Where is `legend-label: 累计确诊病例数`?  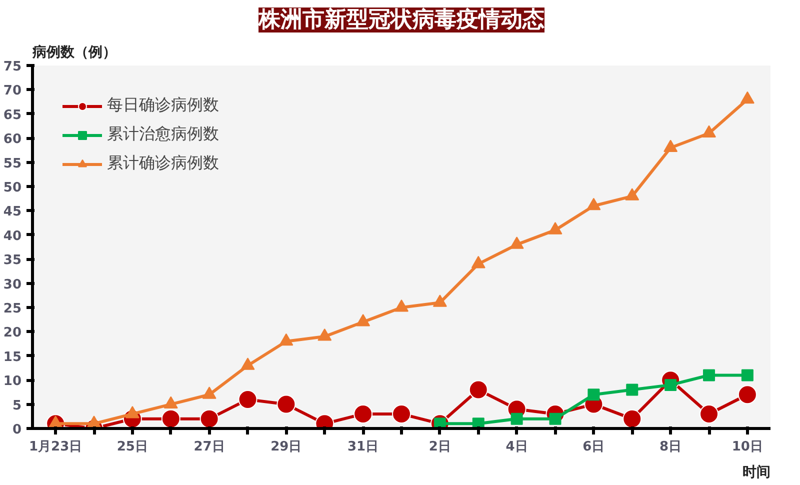 legend-label: 累计确诊病例数 is located at coordinates (163, 163).